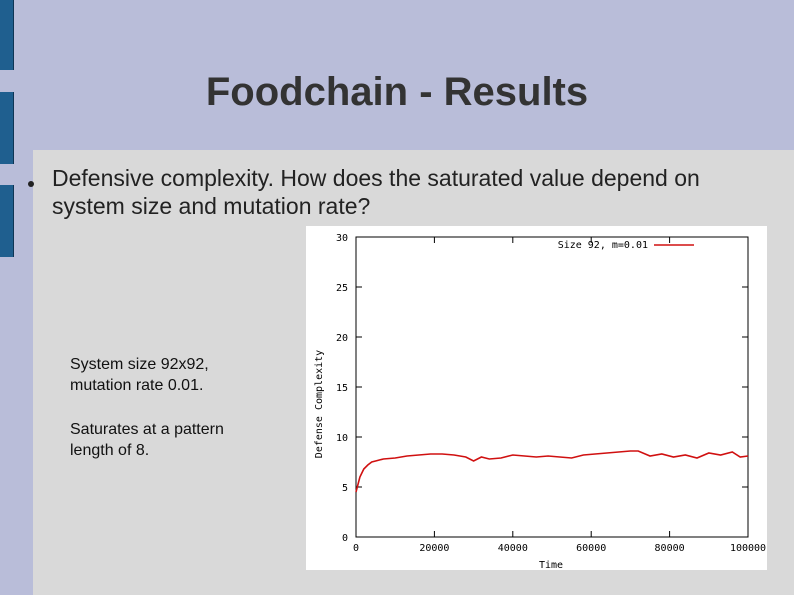  What do you see at coordinates (434, 548) in the screenshot?
I see `x-tick-label: 20000` at bounding box center [434, 548].